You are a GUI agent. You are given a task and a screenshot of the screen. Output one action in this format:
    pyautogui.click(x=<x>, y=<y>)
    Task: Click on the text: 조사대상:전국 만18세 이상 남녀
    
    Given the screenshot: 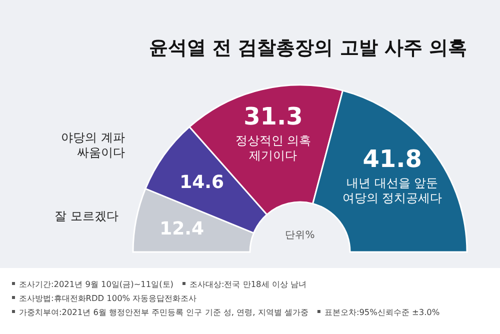 What is the action you would take?
    pyautogui.click(x=247, y=284)
    